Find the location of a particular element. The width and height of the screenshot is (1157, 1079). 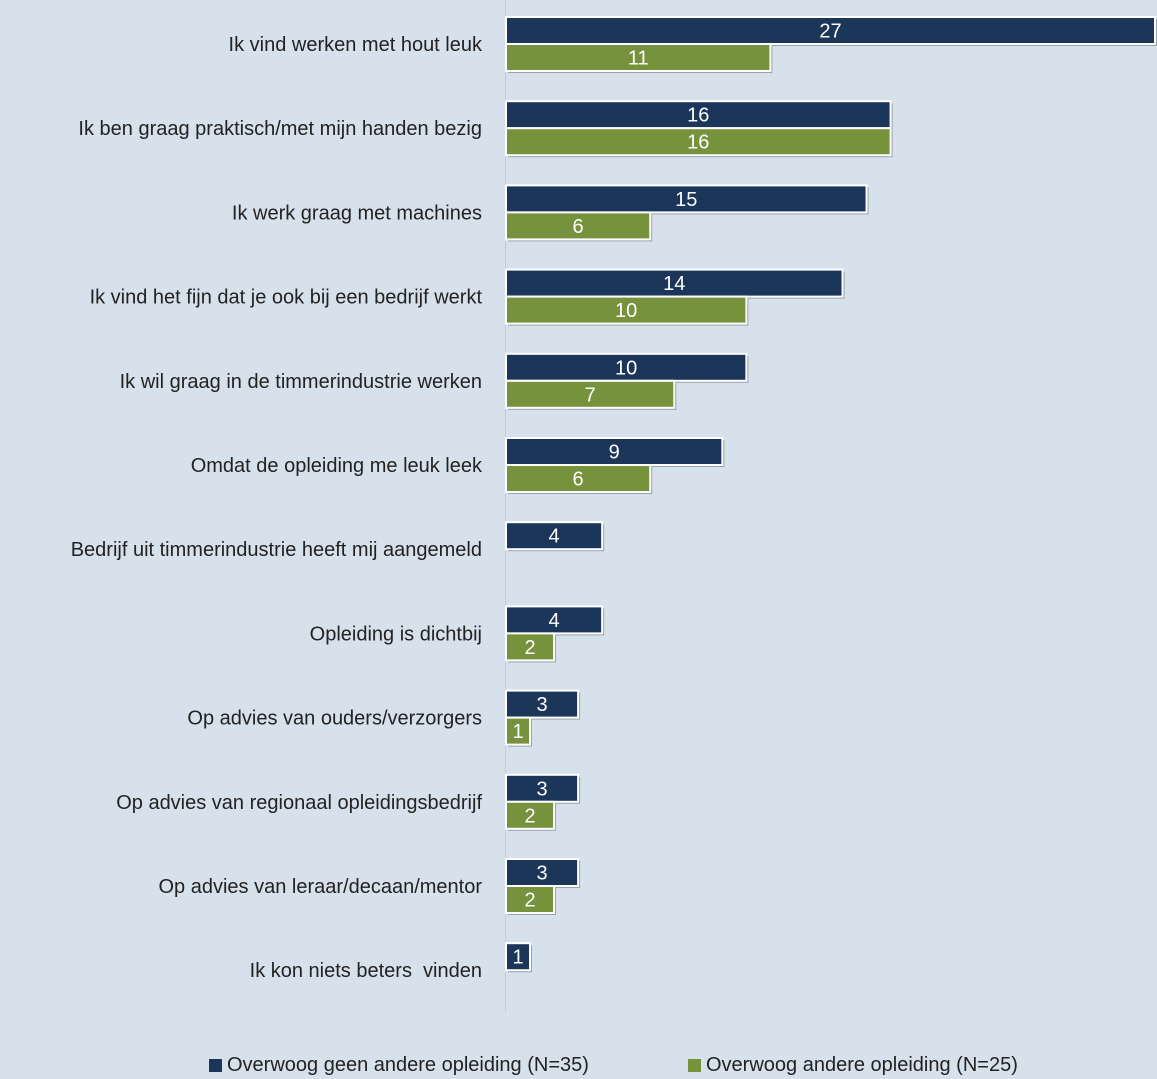

category-label: Op advies van ouders/verzorgers is located at coordinates (334, 719).